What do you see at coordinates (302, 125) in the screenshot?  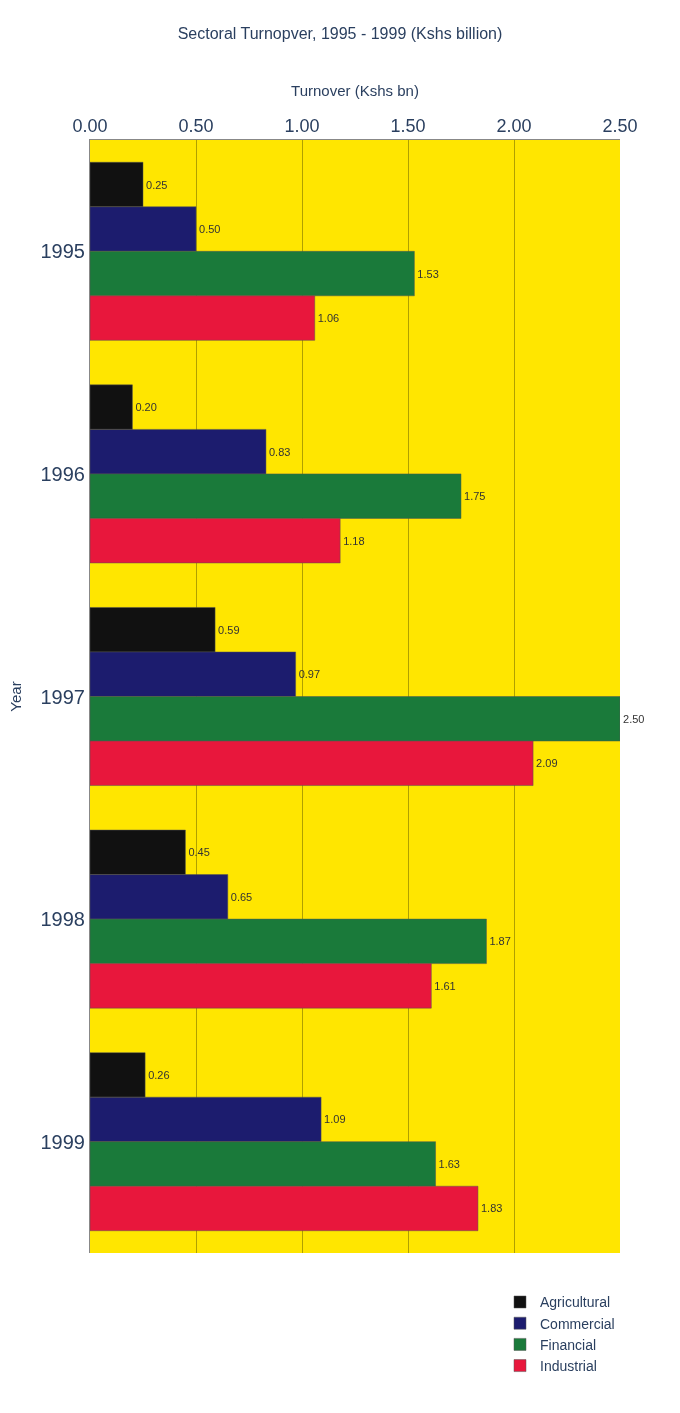 I see `x-tick-label: 1.00` at bounding box center [302, 125].